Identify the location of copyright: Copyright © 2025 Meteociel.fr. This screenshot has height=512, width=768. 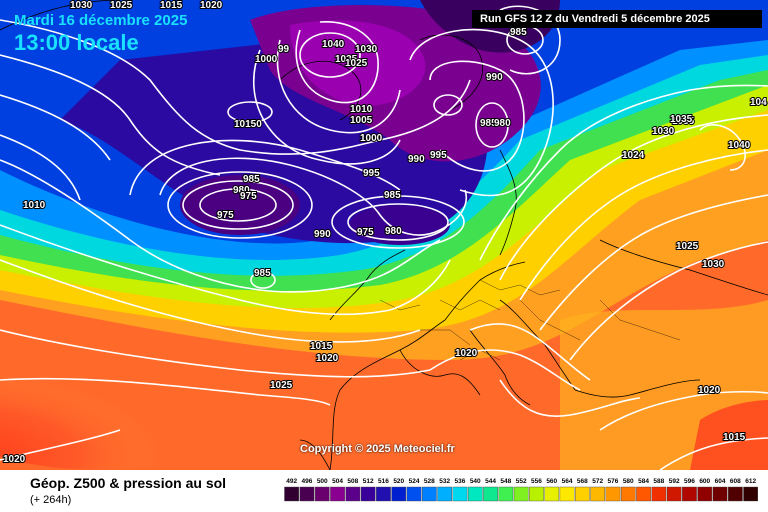
(377, 449).